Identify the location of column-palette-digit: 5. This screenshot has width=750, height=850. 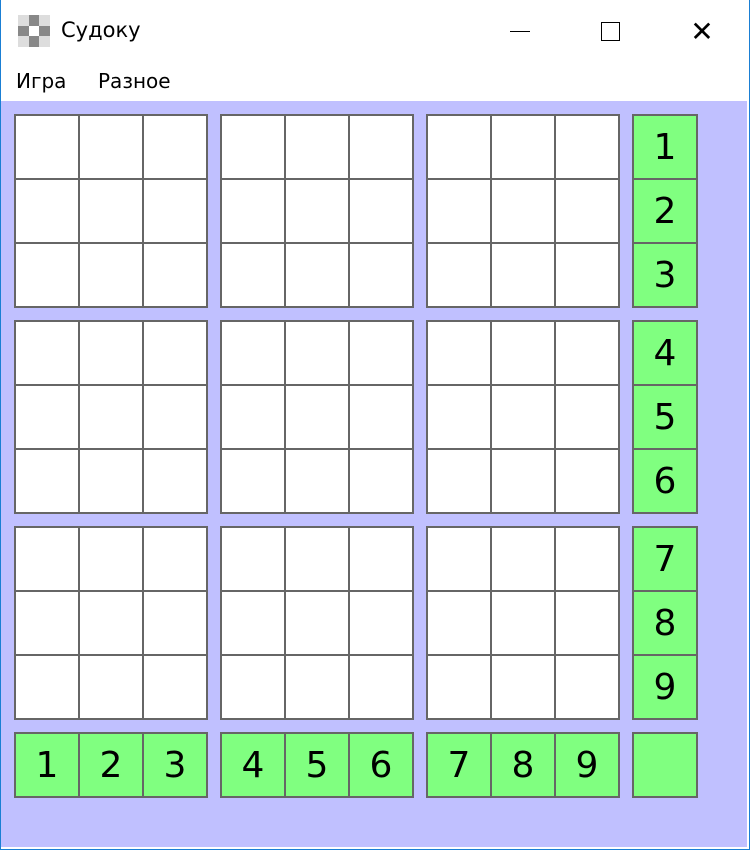
(317, 765).